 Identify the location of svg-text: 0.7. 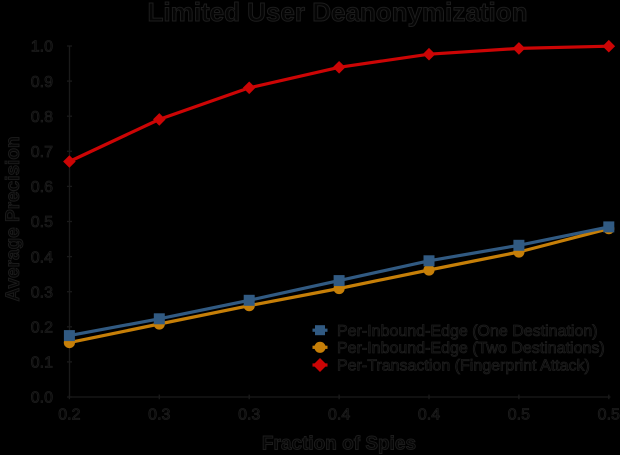
(42, 152).